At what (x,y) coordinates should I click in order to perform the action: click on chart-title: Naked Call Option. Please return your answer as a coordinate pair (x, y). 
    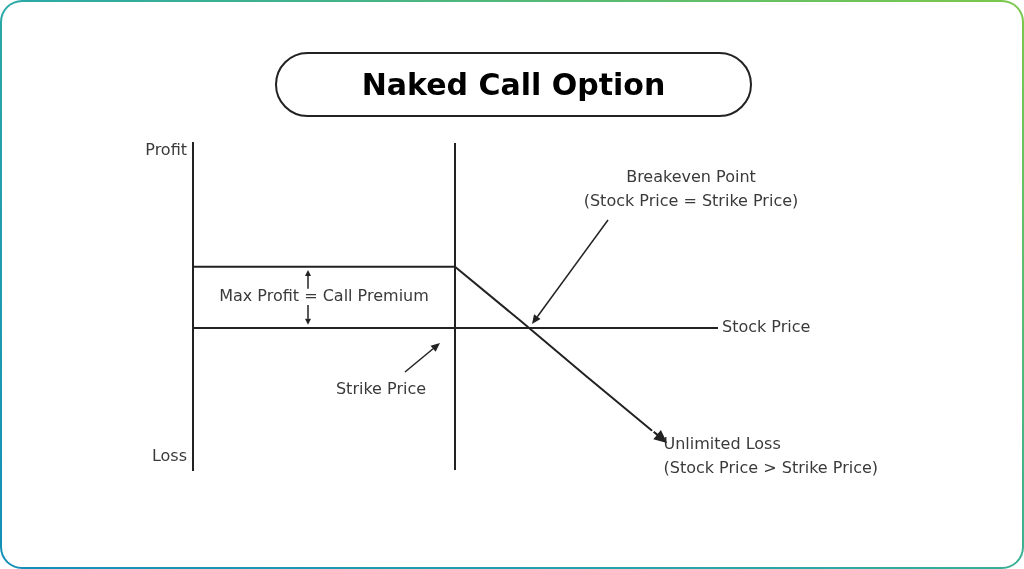
    Looking at the image, I should click on (513, 84).